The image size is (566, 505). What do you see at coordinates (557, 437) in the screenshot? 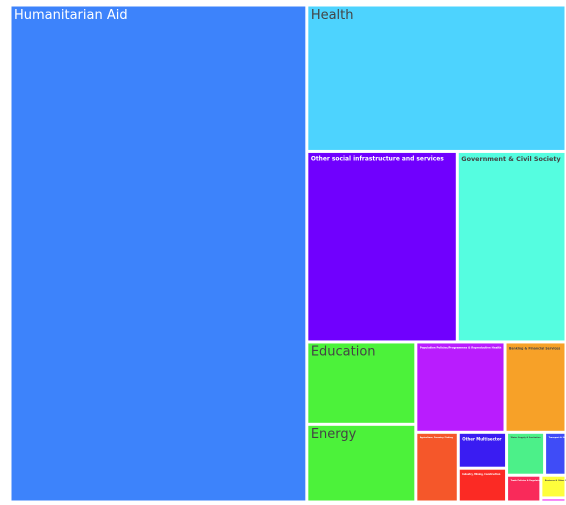
I see `tile-label: Transport & Storage` at bounding box center [557, 437].